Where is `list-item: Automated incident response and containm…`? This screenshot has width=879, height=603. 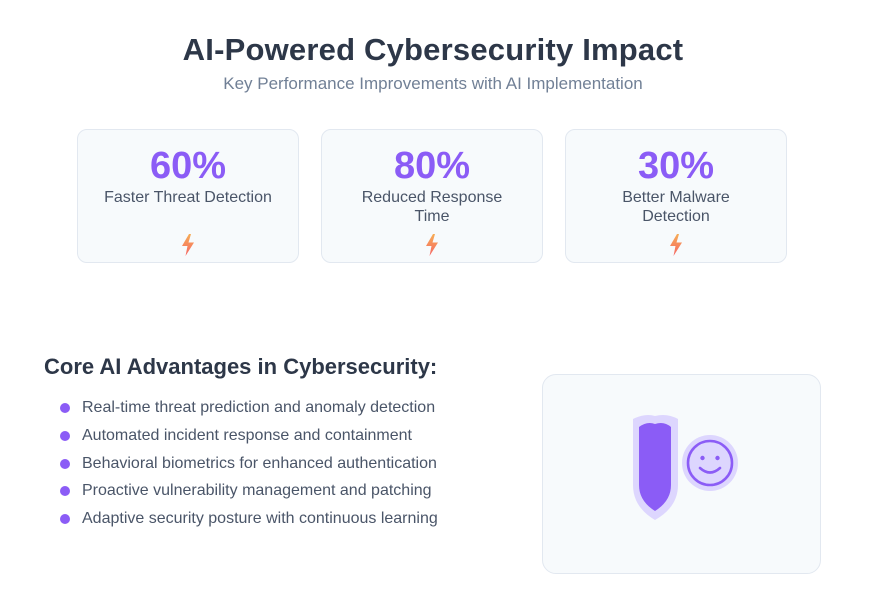 list-item: Automated incident response and containm… is located at coordinates (249, 438).